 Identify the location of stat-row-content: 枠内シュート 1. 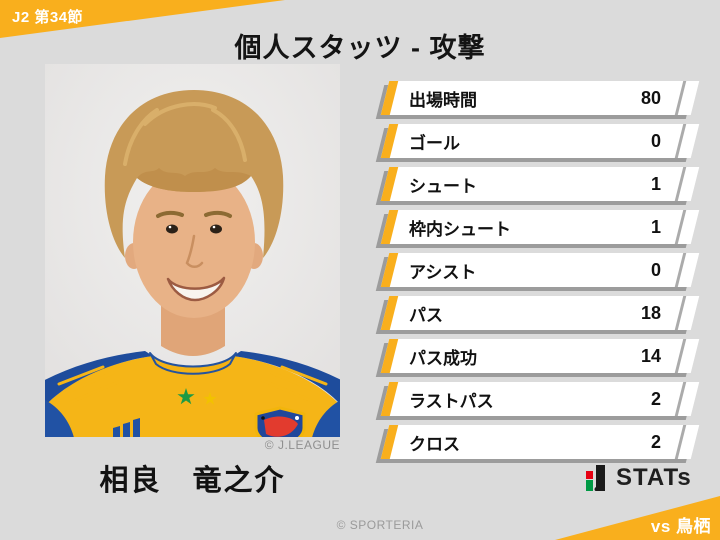
(540, 227).